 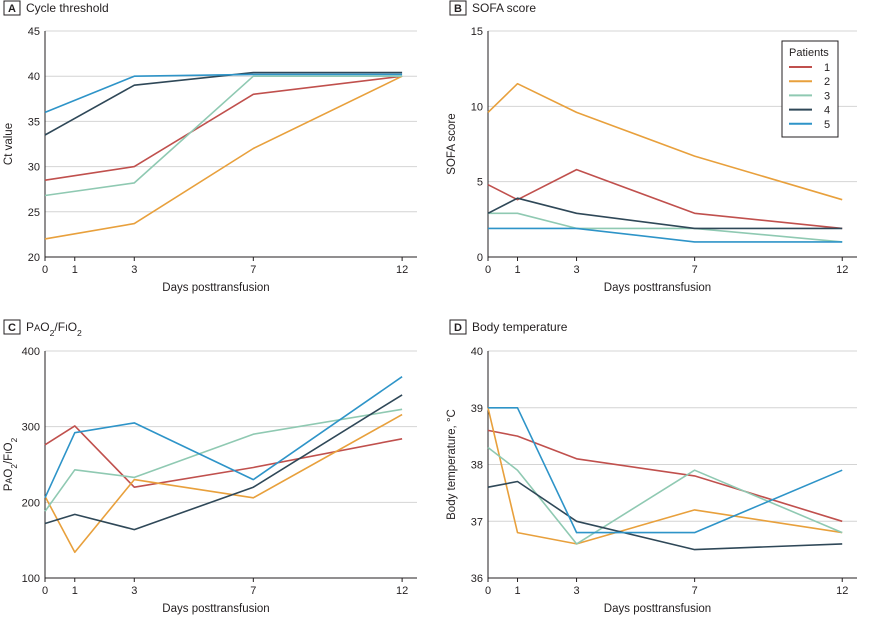 What do you see at coordinates (31, 503) in the screenshot?
I see `y-tick-label: 200` at bounding box center [31, 503].